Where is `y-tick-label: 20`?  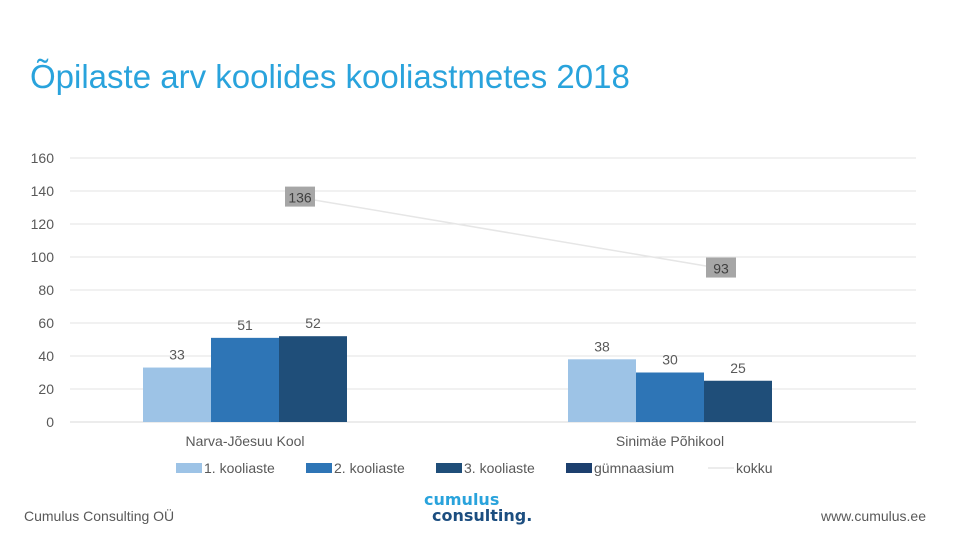 y-tick-label: 20 is located at coordinates (46, 389).